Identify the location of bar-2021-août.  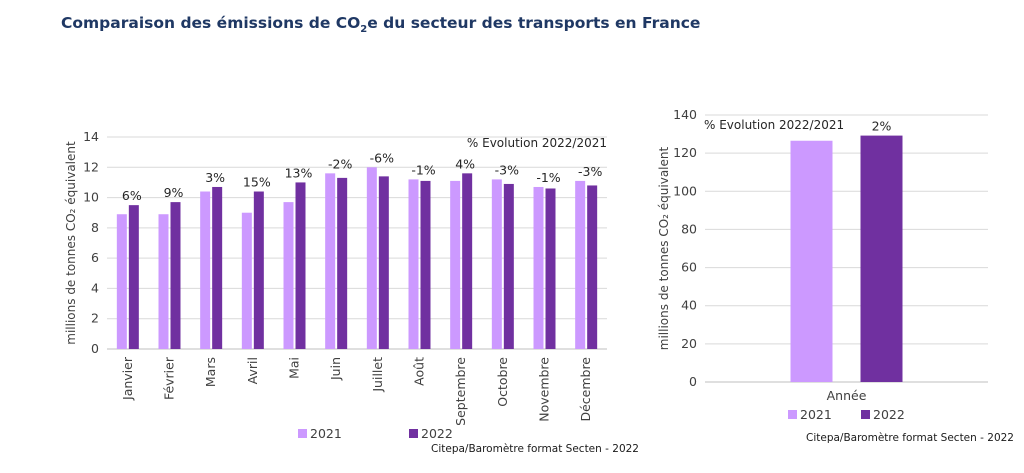
(413, 264).